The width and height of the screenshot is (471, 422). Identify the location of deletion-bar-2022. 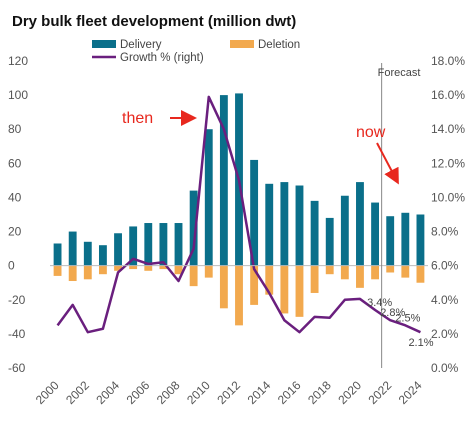
(390, 269).